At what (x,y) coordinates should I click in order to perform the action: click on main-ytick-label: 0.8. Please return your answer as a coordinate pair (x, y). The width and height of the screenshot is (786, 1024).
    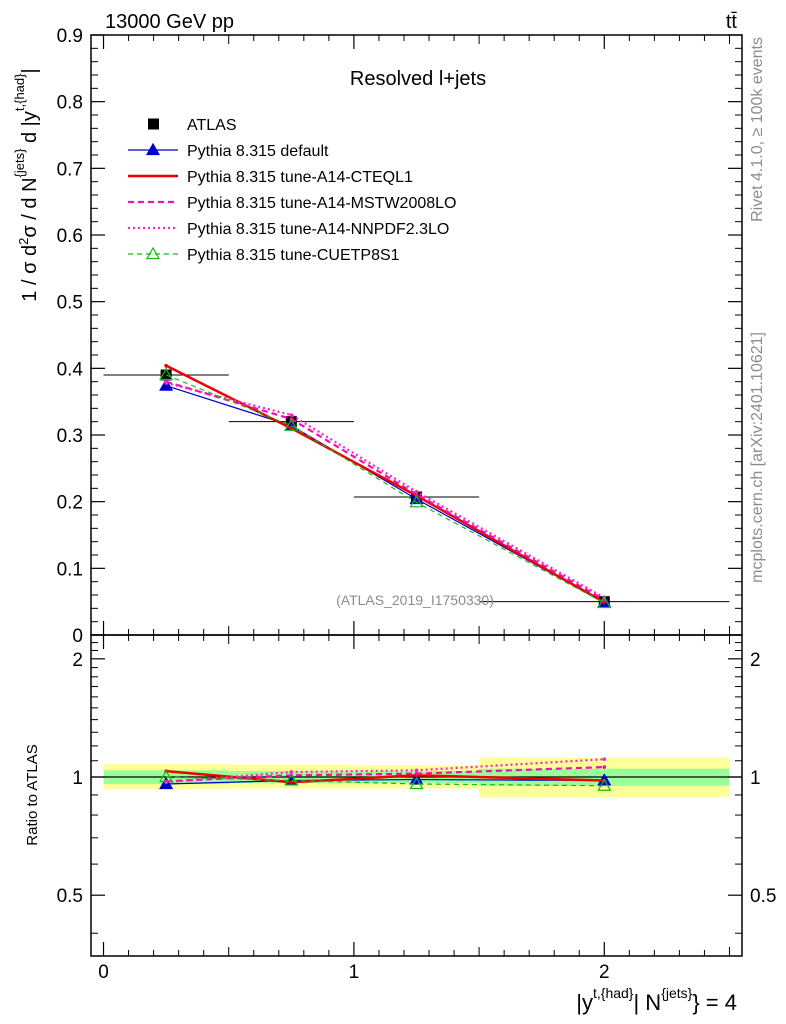
    Looking at the image, I should click on (70, 103).